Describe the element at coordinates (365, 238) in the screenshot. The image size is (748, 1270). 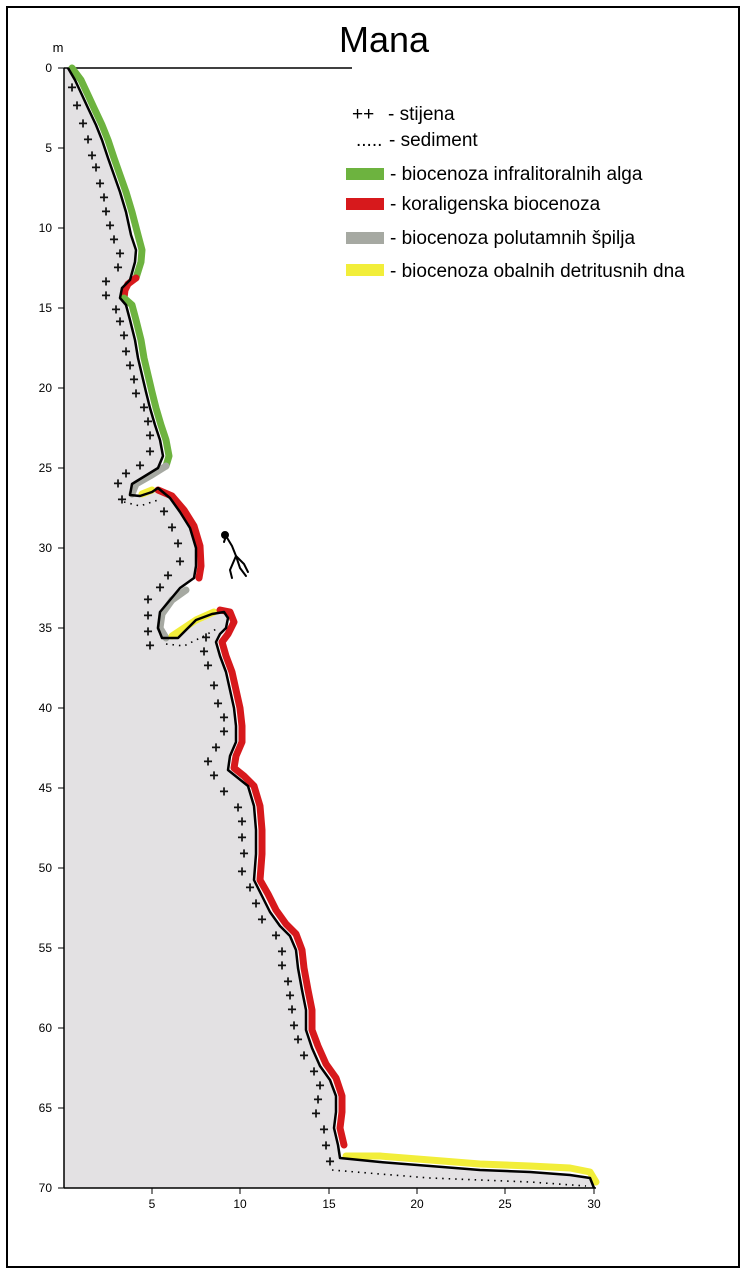
I see `legend-swatch-caves` at that location.